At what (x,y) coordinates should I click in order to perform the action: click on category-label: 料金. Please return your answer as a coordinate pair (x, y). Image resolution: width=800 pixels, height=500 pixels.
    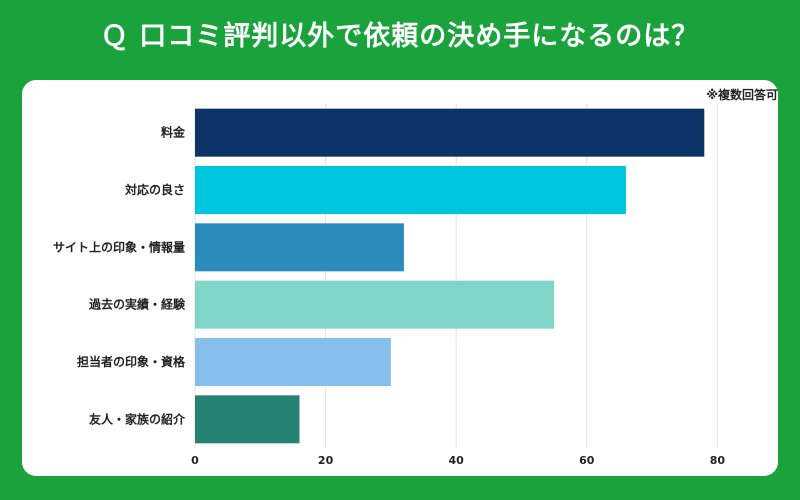
    Looking at the image, I should click on (173, 132).